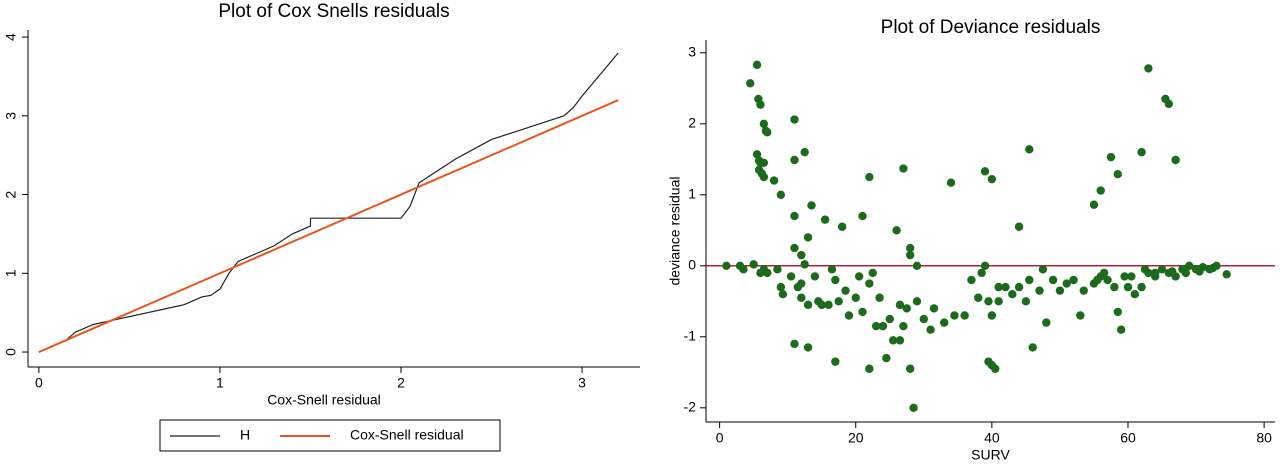  I want to click on x-tick-label: 2, so click(401, 383).